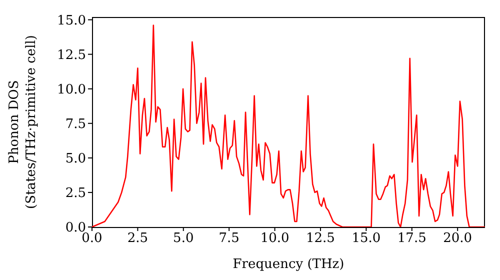 Image resolution: width=500 pixels, height=280 pixels. I want to click on y-tick-label: 7.5, so click(75, 124).